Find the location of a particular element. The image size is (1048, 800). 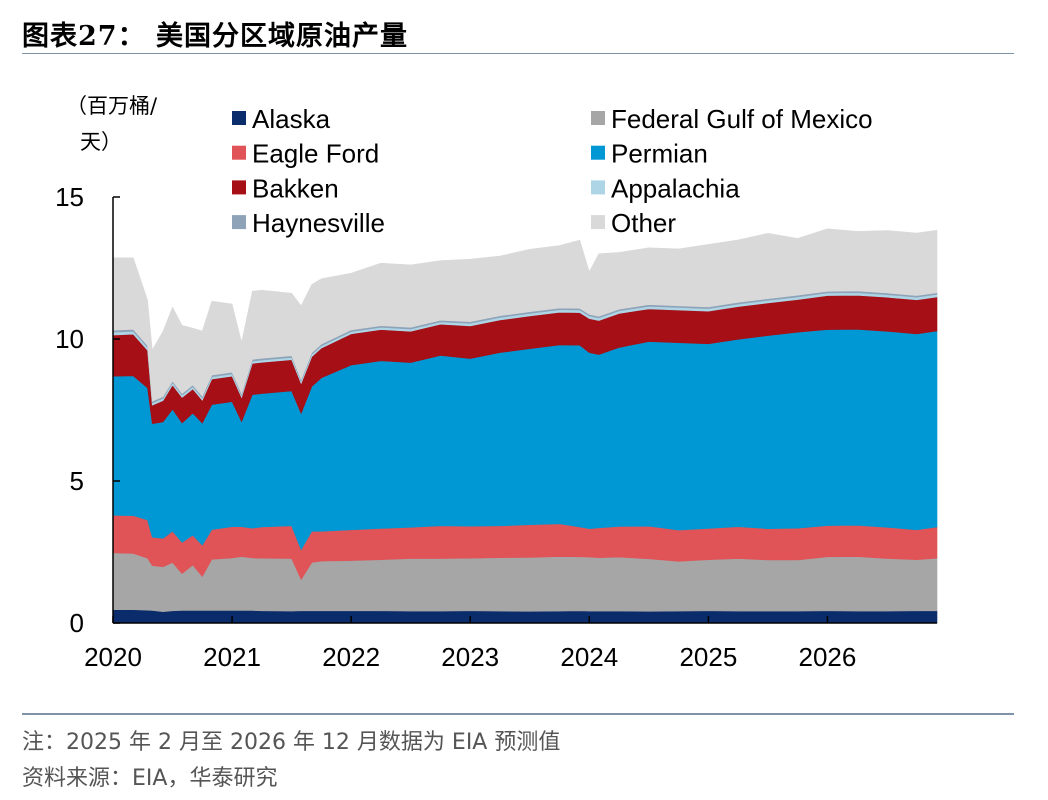

source-note: 资料来源：EIA，华泰研究 is located at coordinates (150, 778).